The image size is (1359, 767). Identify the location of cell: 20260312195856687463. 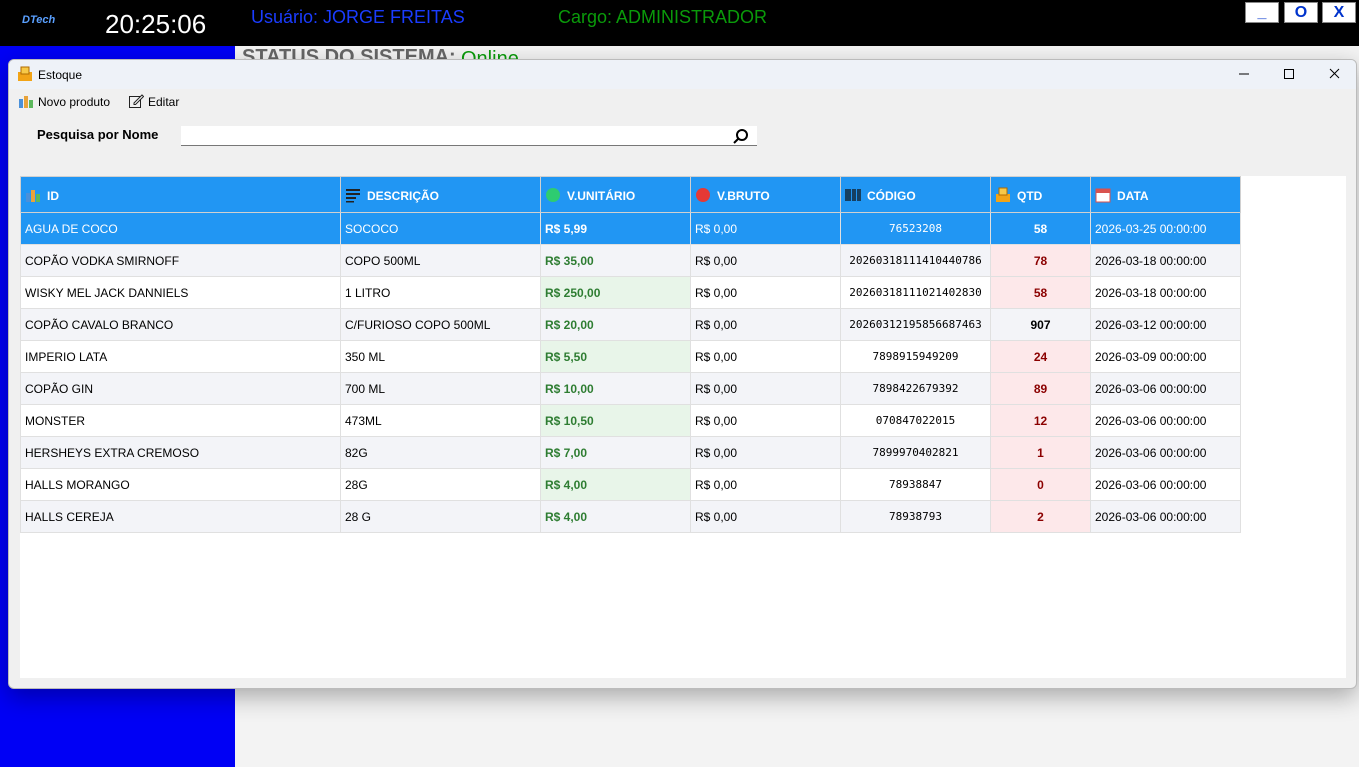
(915, 324).